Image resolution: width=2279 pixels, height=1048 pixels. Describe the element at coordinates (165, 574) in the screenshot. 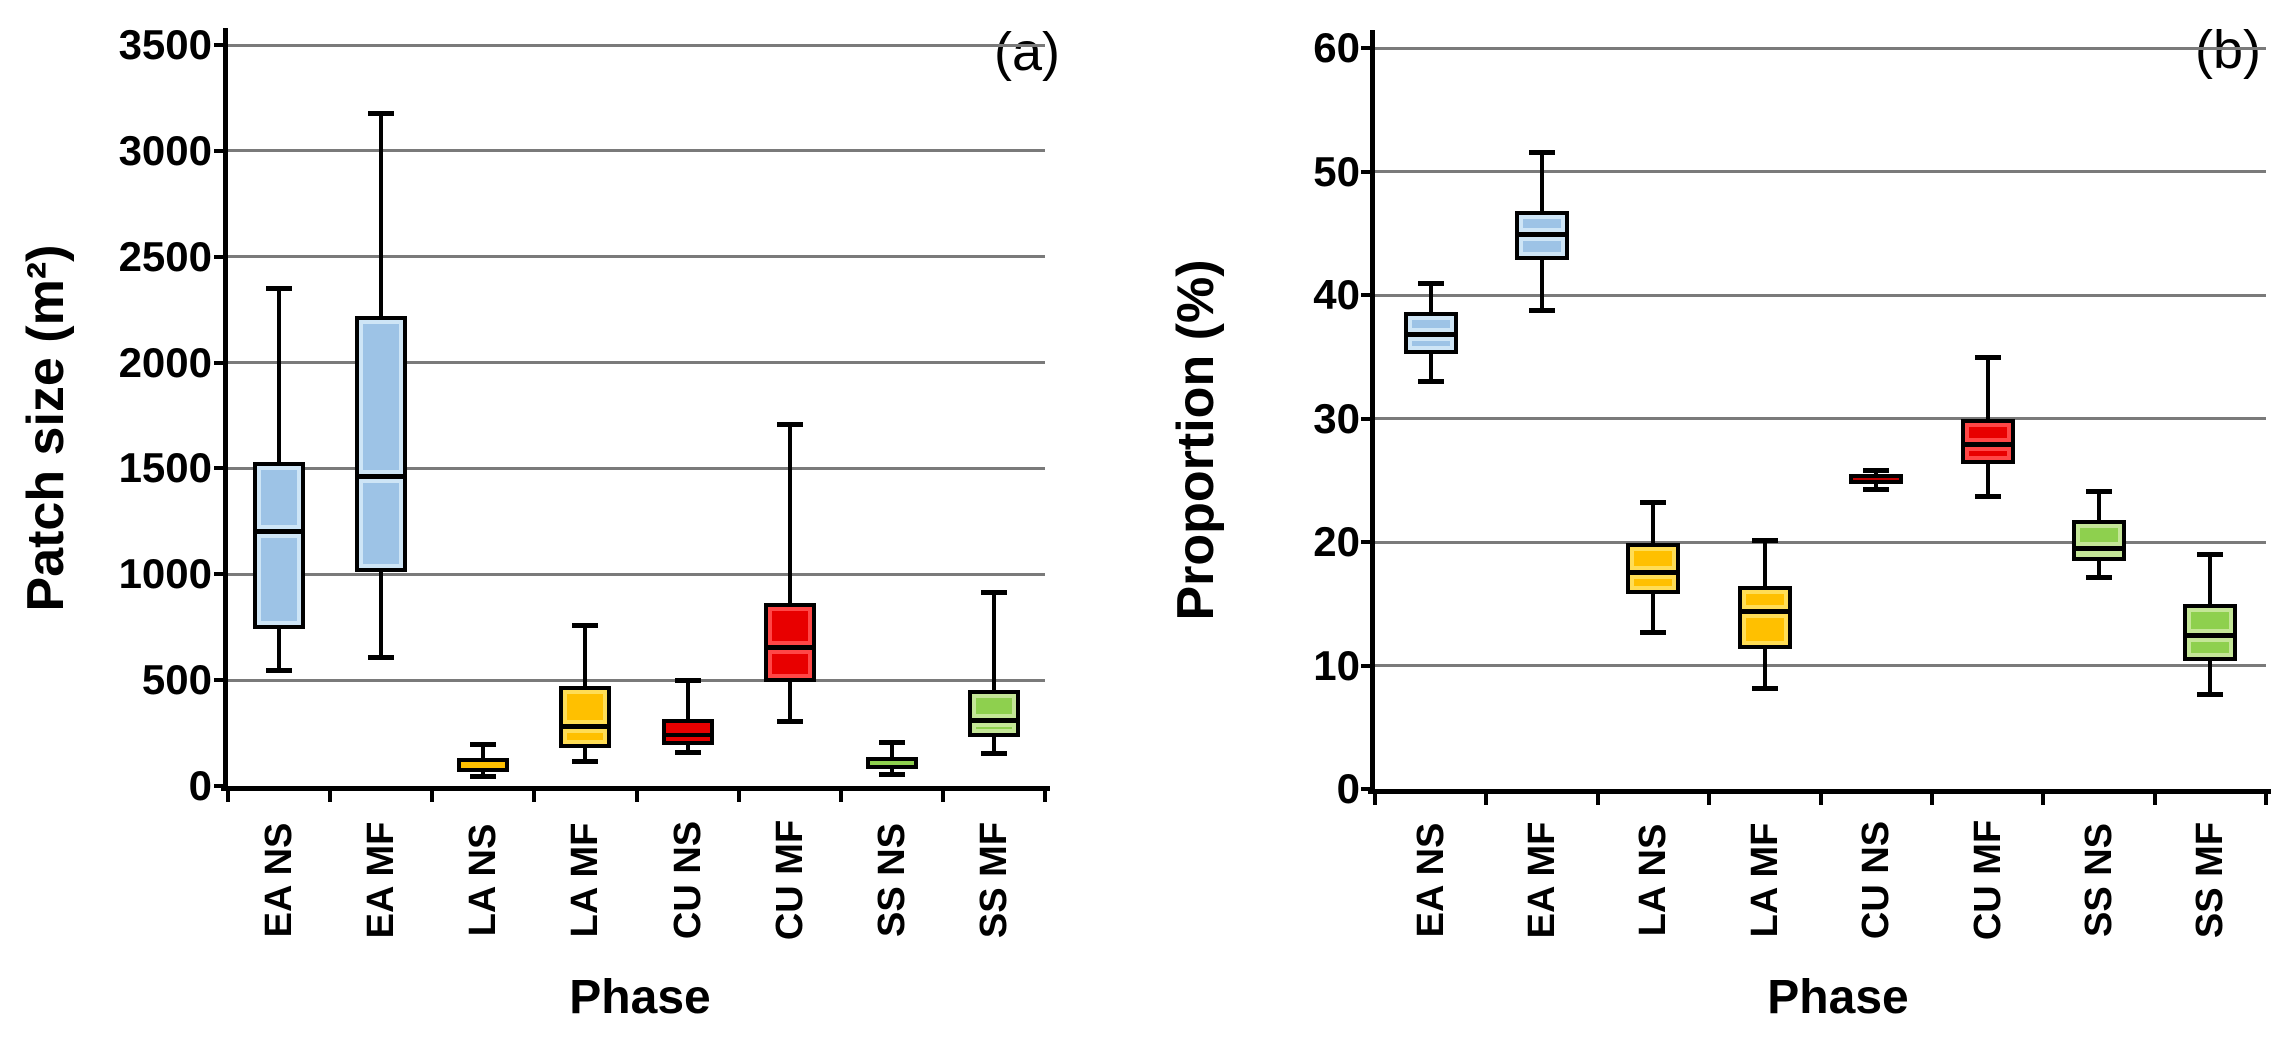

I see `y-tick-label: 1000` at that location.